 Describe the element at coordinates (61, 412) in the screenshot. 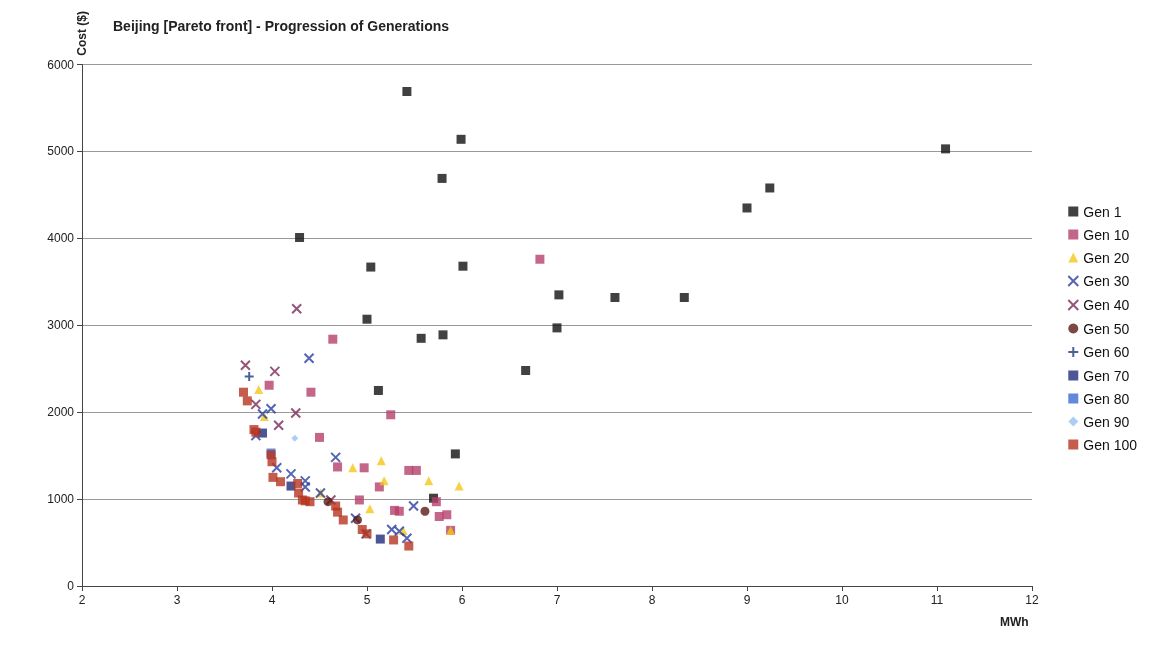

I see `y-tick-label: 2000` at that location.